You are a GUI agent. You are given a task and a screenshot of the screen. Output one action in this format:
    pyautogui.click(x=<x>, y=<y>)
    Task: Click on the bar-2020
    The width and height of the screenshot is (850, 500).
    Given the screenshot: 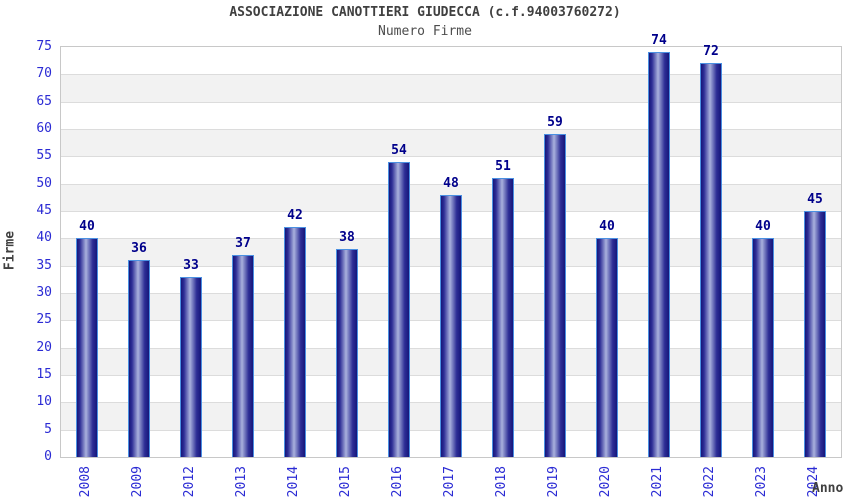 What is the action you would take?
    pyautogui.click(x=607, y=347)
    